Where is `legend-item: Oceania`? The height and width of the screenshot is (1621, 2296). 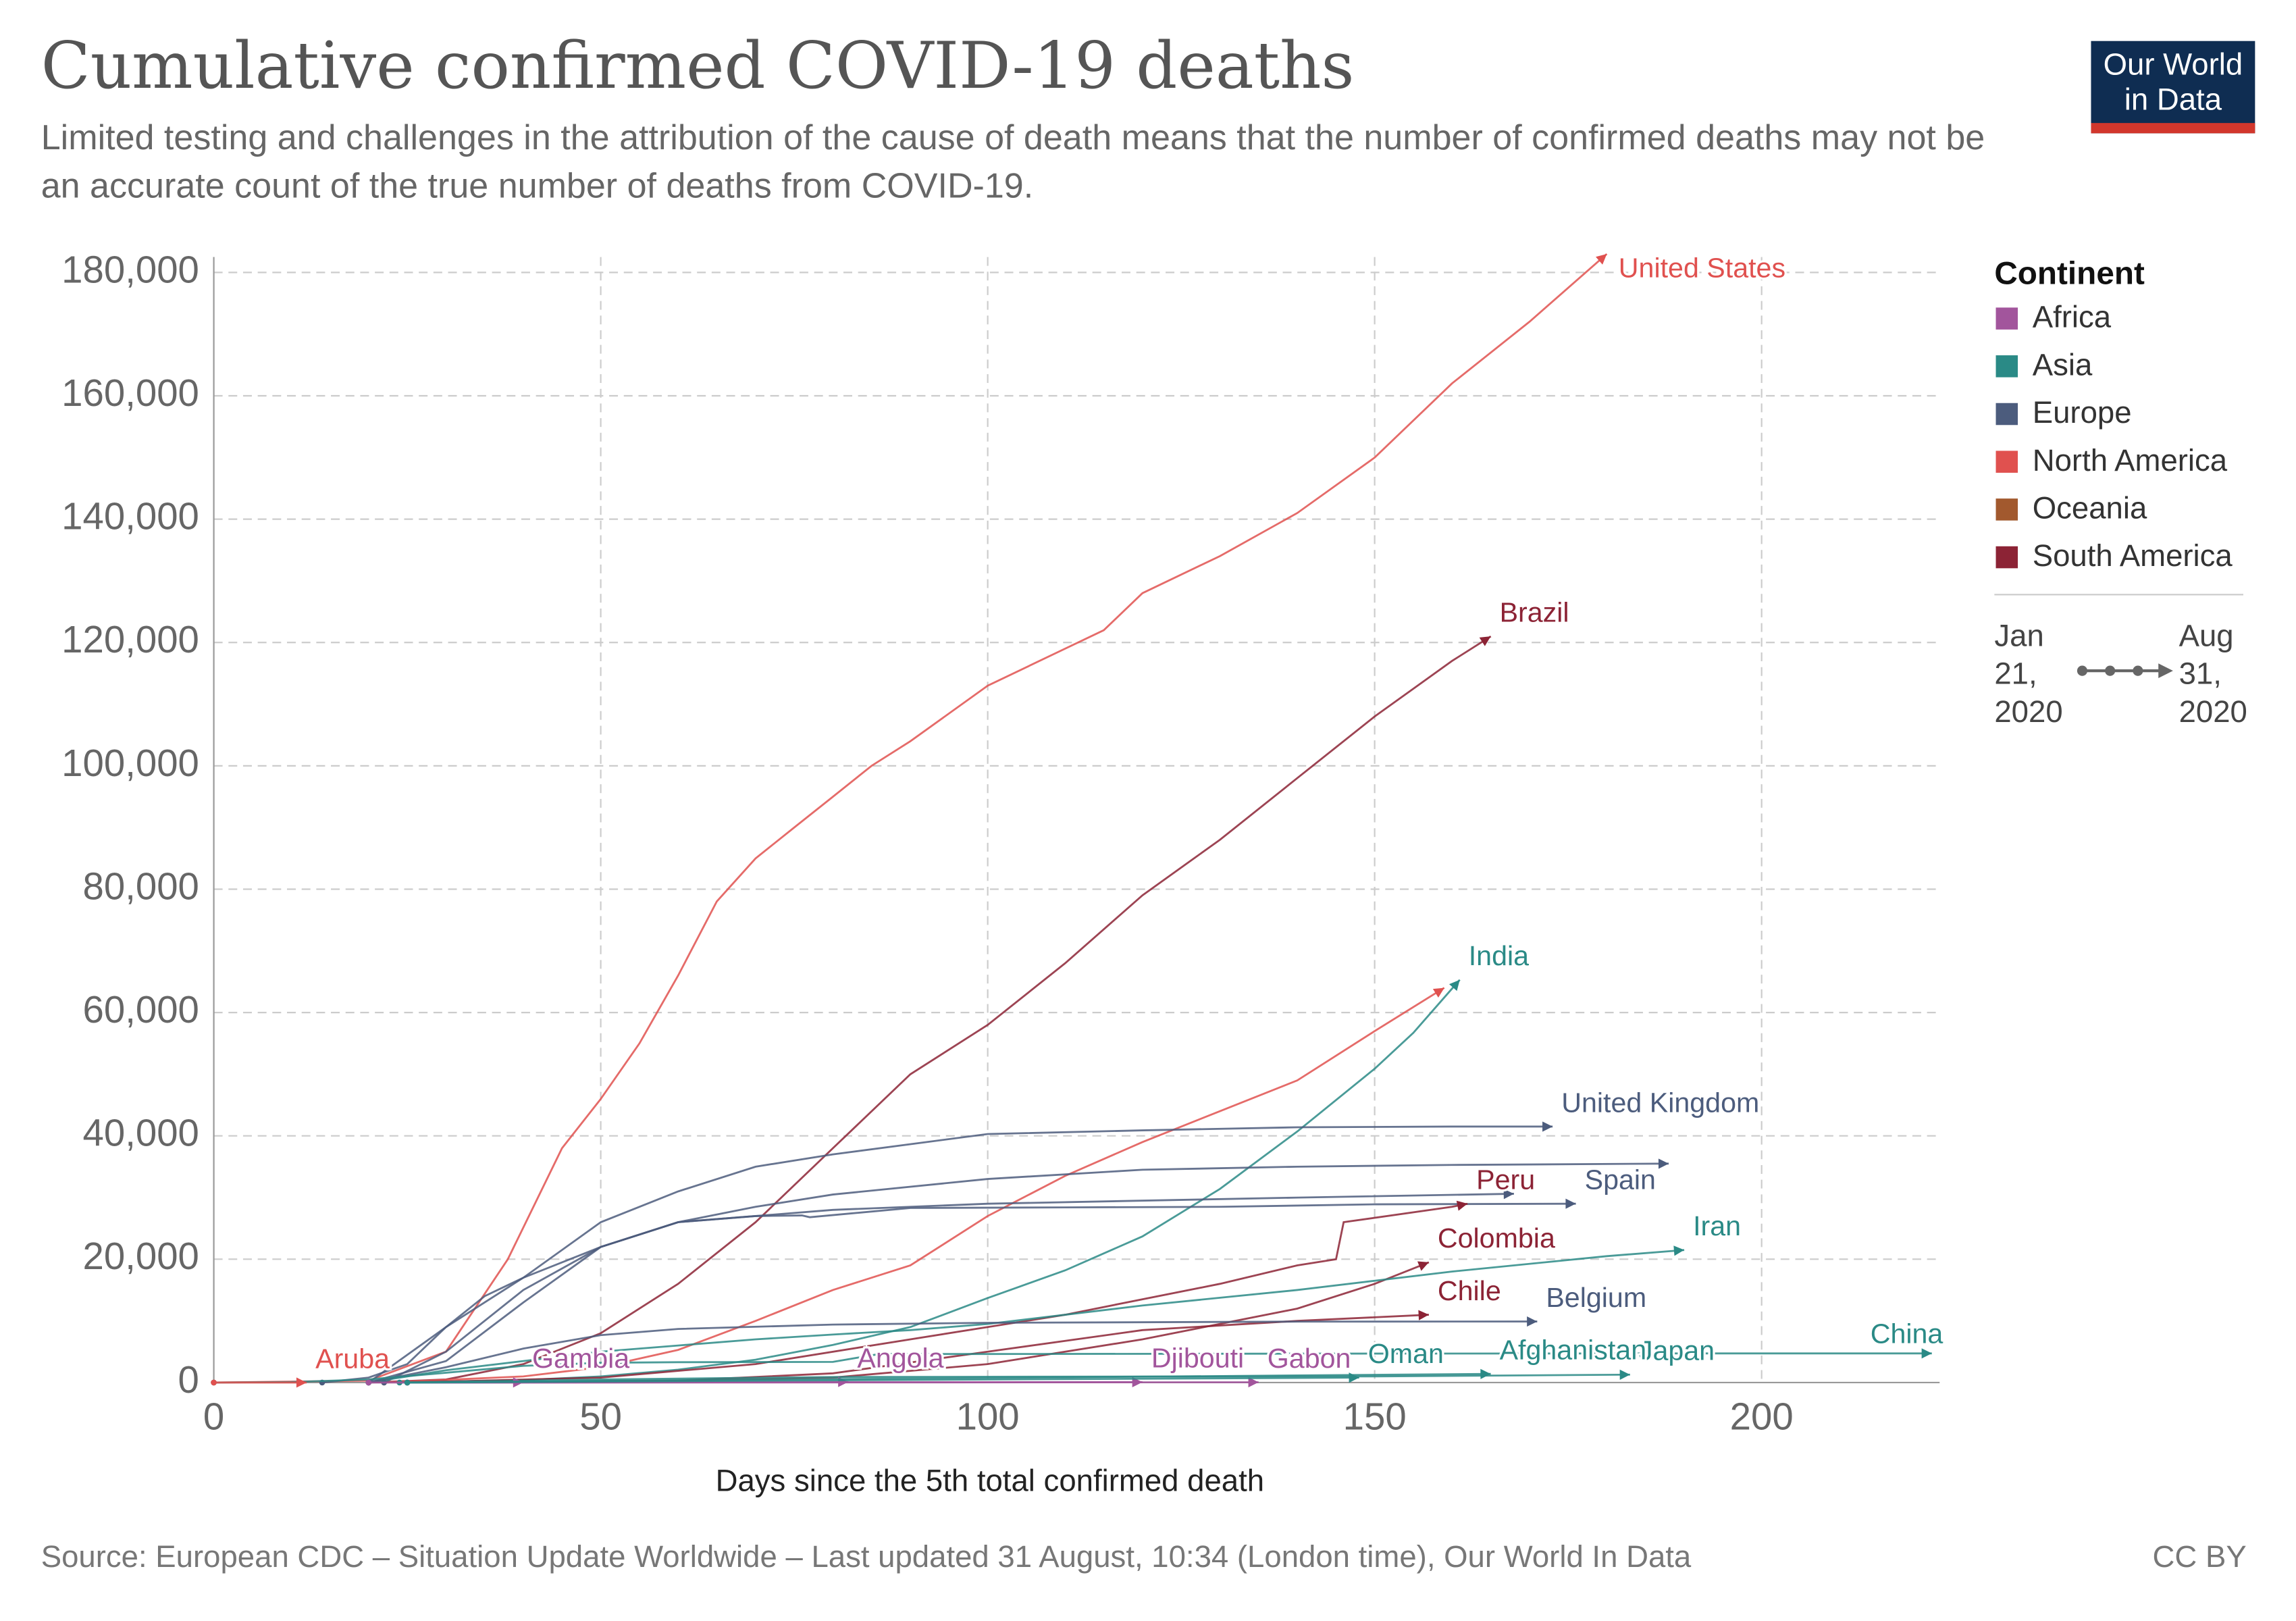 legend-item: Oceania is located at coordinates (2071, 508).